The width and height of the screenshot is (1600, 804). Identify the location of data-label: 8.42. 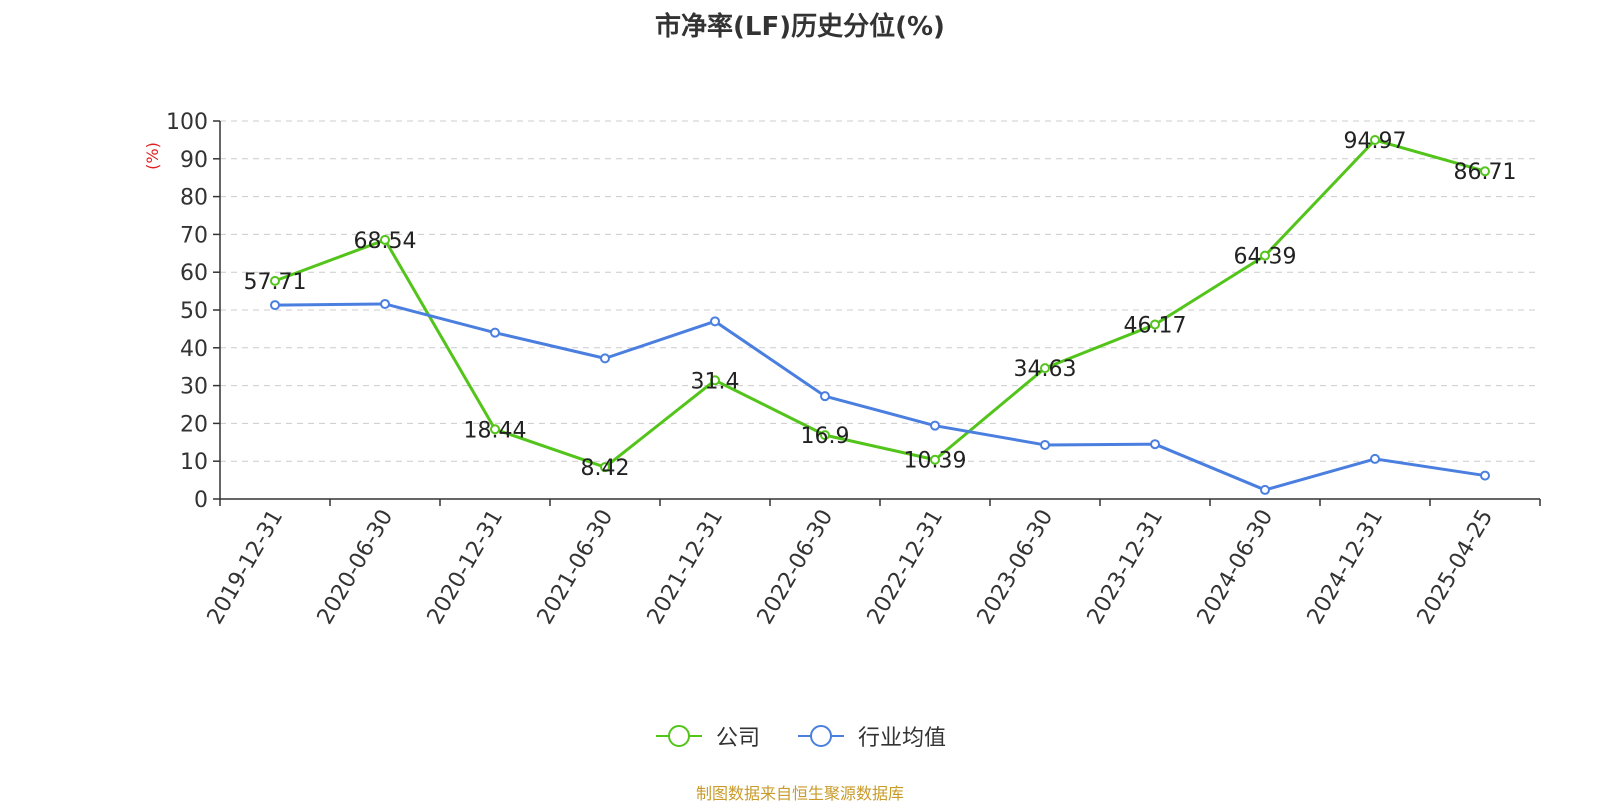
(605, 468).